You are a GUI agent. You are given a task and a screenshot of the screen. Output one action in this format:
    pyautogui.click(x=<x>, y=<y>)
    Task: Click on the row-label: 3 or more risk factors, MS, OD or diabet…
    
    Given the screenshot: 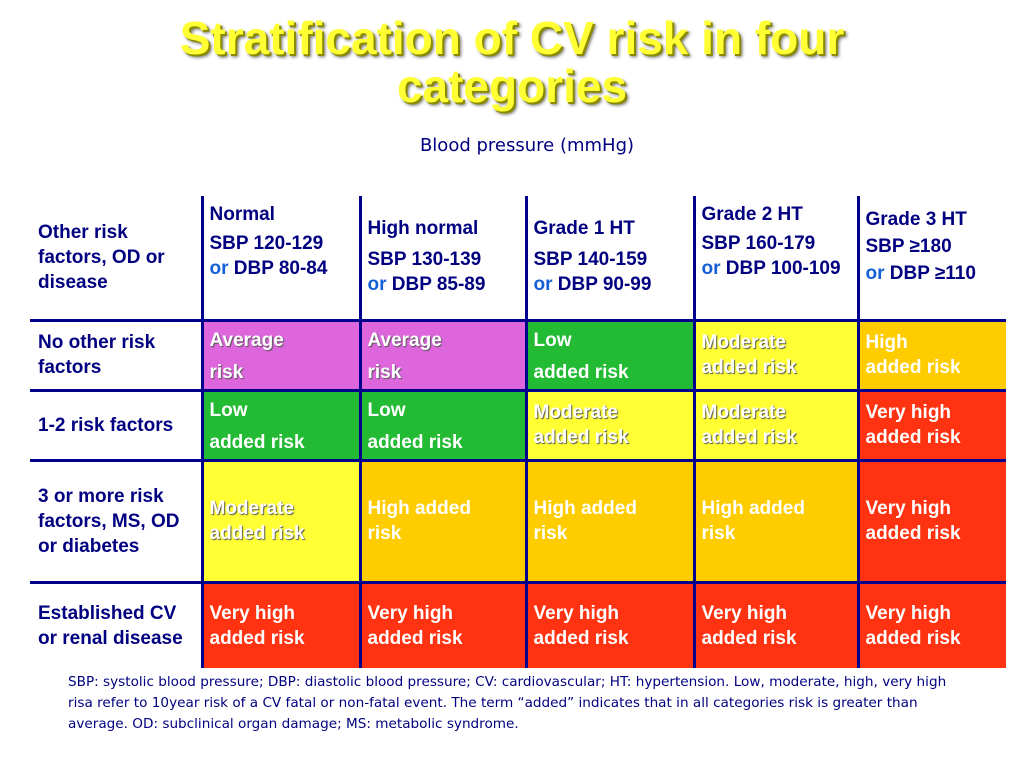 What is the action you would take?
    pyautogui.click(x=116, y=520)
    